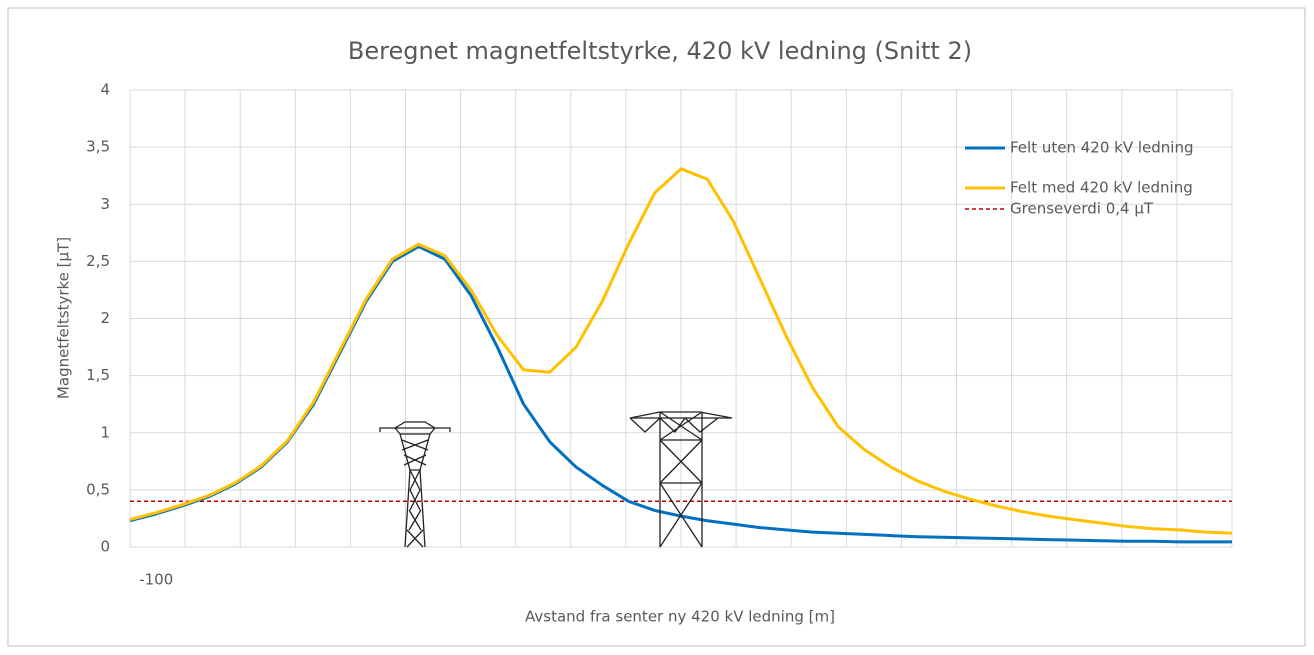  What do you see at coordinates (1101, 148) in the screenshot?
I see `legend-label: Felt uten 420 kV ledning` at bounding box center [1101, 148].